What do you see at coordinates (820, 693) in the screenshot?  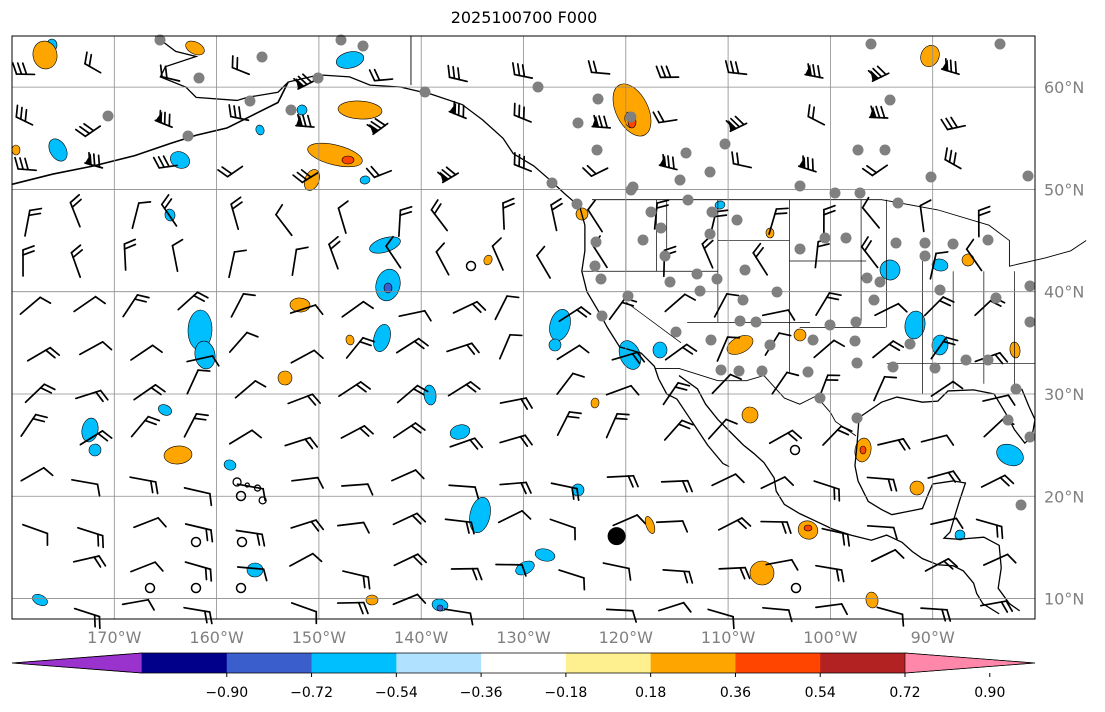 I see `colorbar-tick-label: 0.54` at bounding box center [820, 693].